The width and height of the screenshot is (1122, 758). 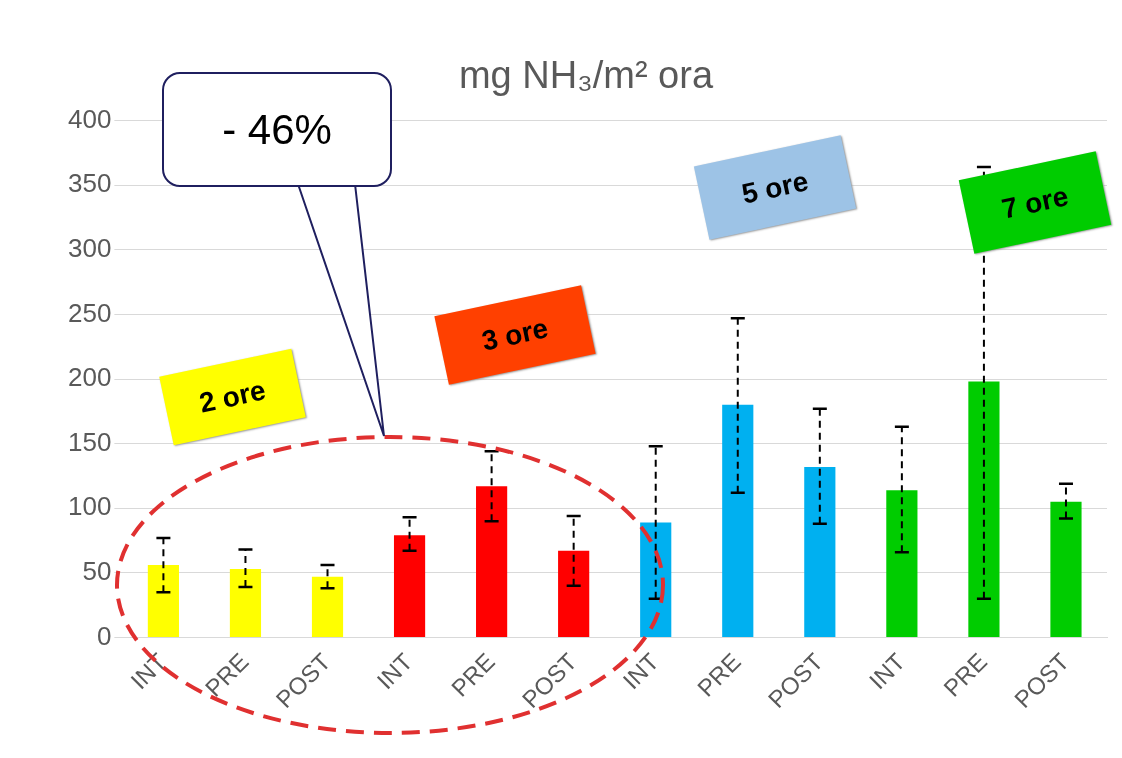 I want to click on y-tick-label: 100, so click(x=89, y=506).